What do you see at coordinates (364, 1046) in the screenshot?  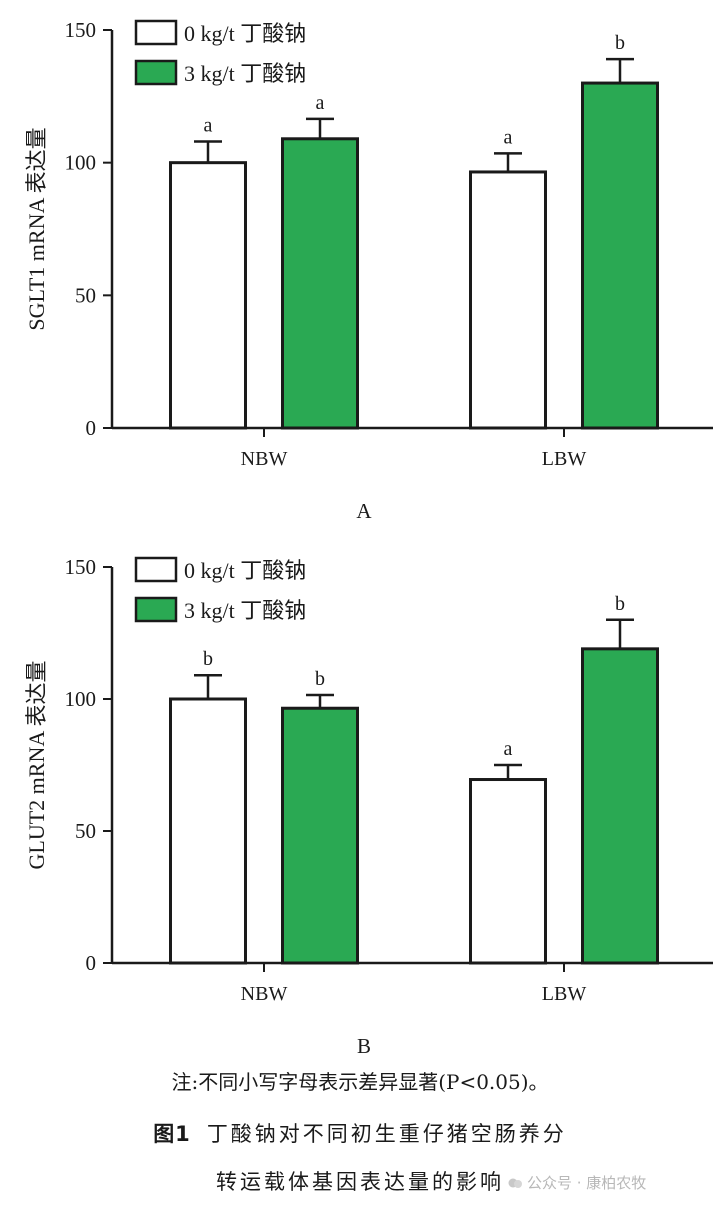 I see `panel-label: B` at bounding box center [364, 1046].